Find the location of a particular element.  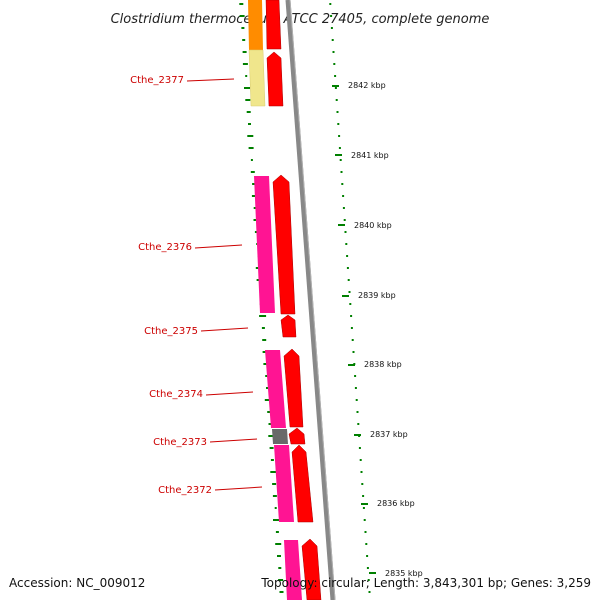

kbp-tick: 2835 kbp is located at coordinates (396, 573).